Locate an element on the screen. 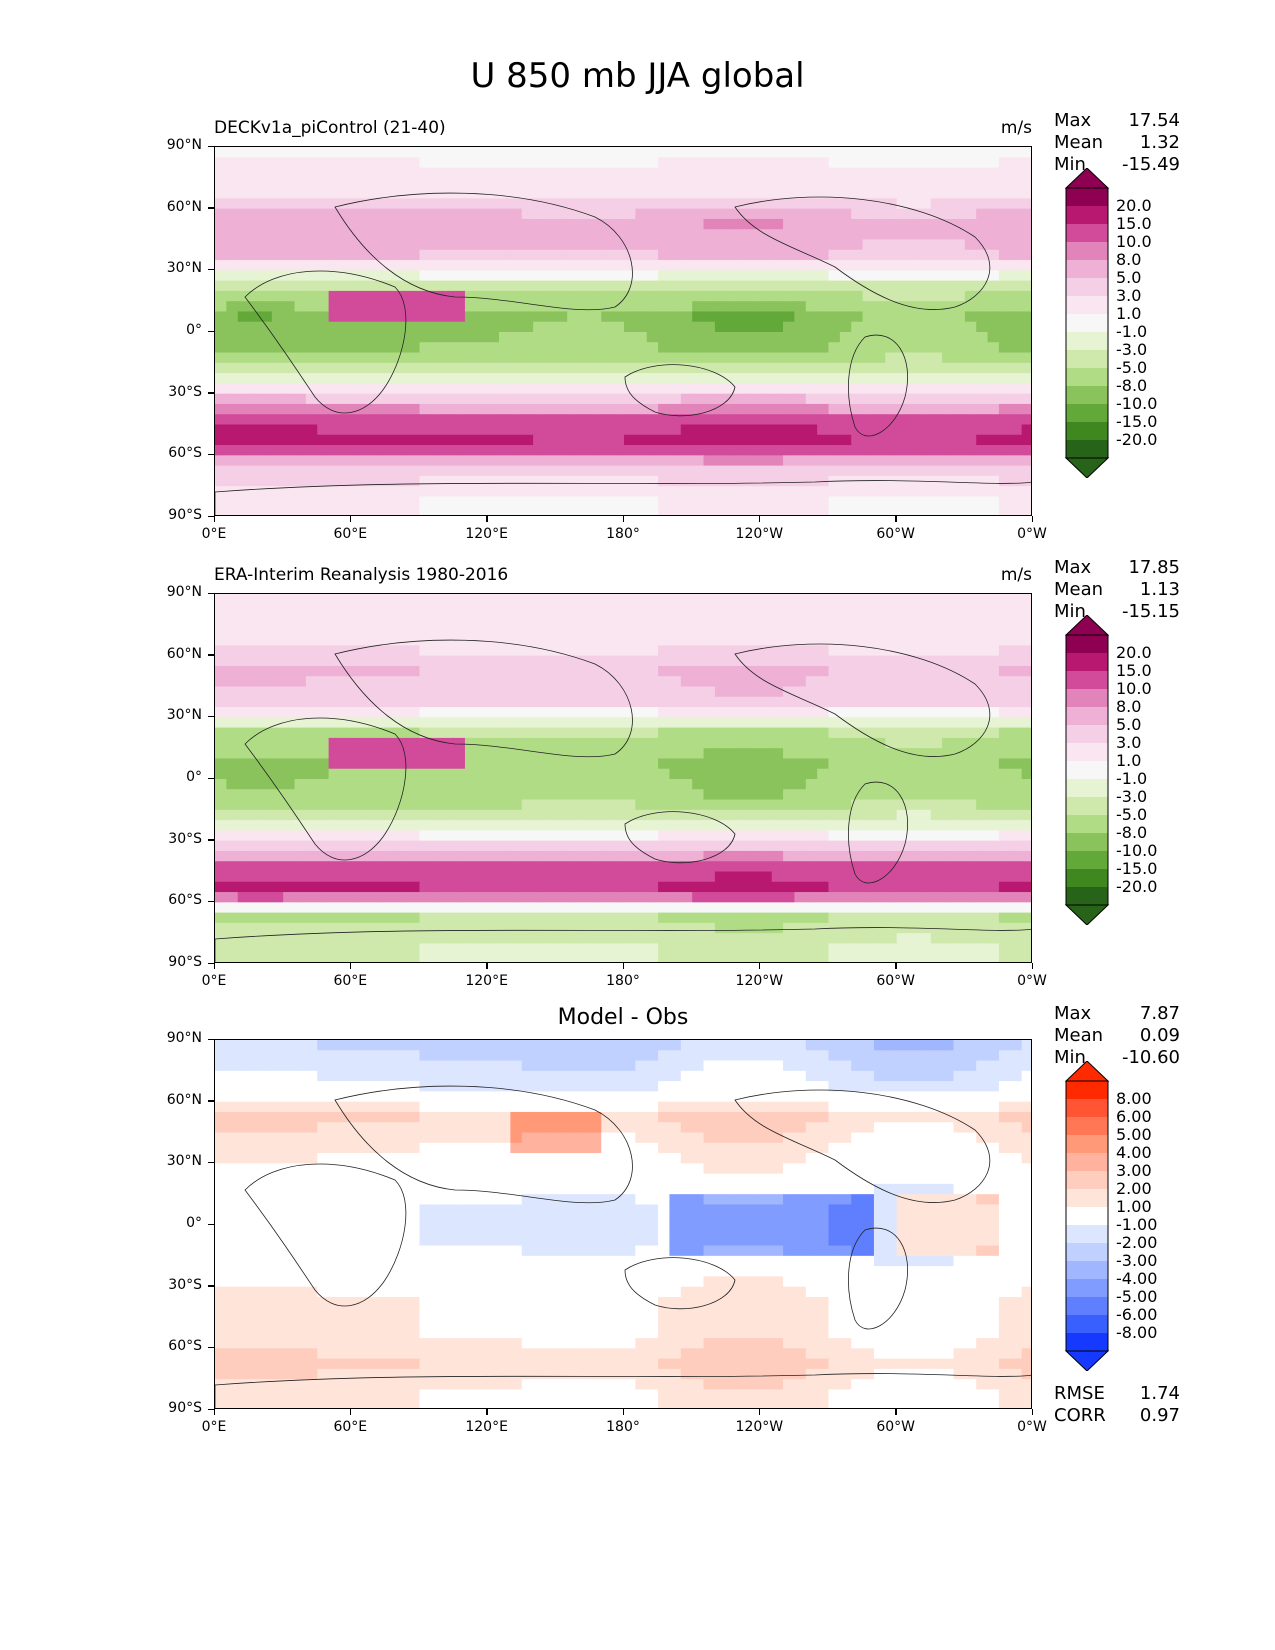 The height and width of the screenshot is (1650, 1275). stat-max-value: 17.54 is located at coordinates (1154, 120).